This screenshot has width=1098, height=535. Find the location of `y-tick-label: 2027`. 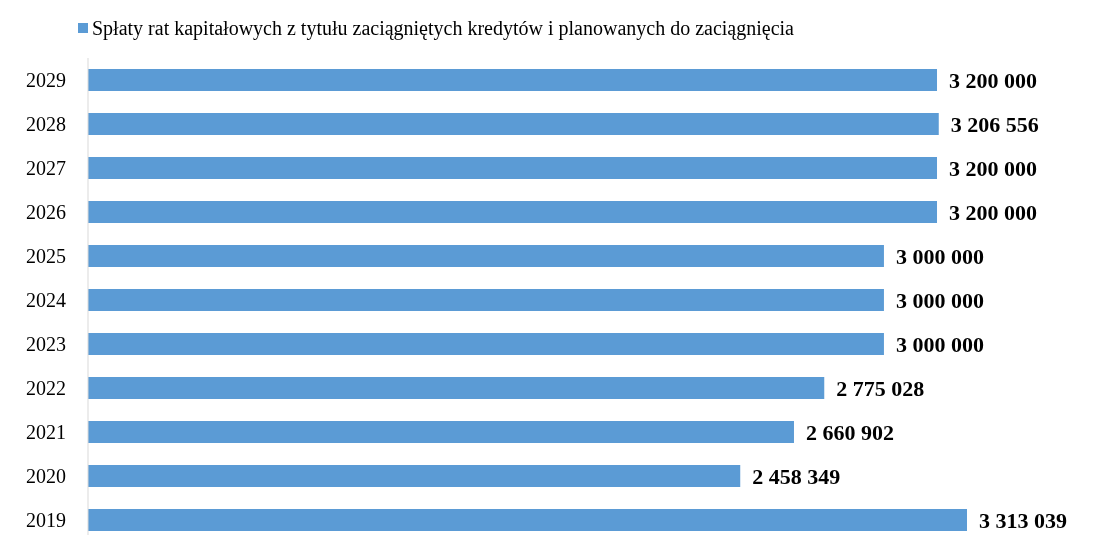

y-tick-label: 2027 is located at coordinates (46, 168).